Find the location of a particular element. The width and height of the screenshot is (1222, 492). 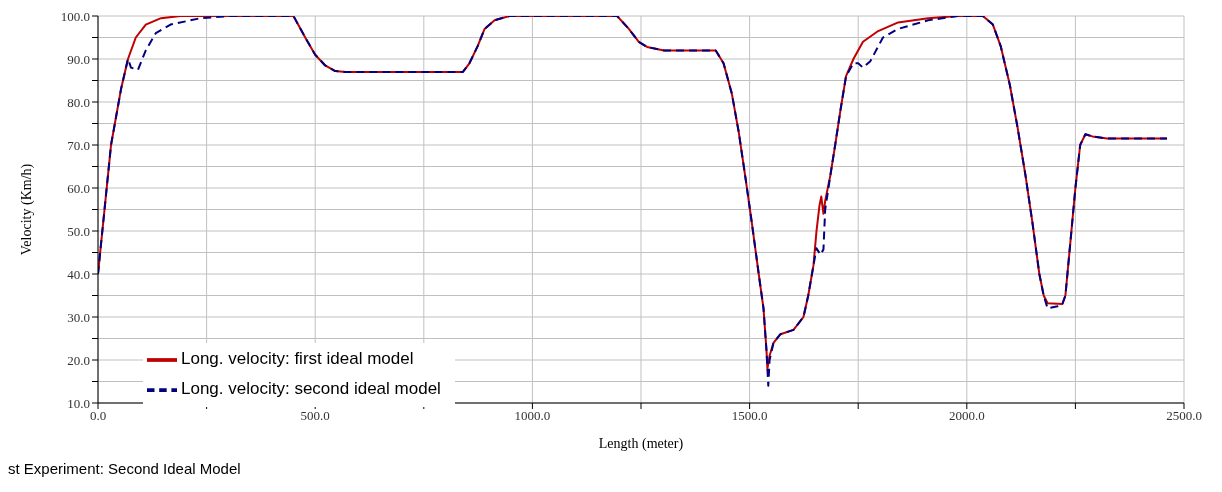

y-tick-label: 70.0 is located at coordinates (78, 145).